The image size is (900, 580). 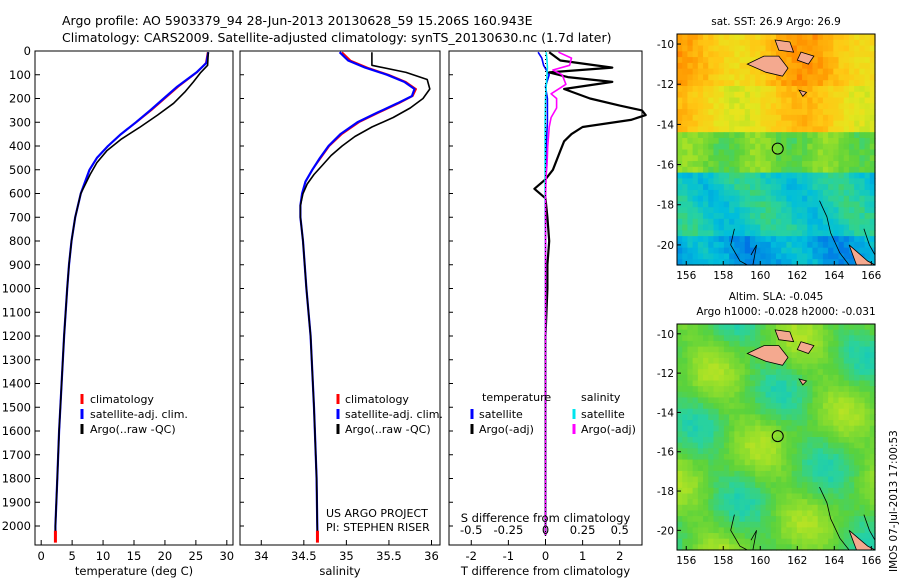 I want to click on x-tick-label: 156, so click(x=686, y=276).